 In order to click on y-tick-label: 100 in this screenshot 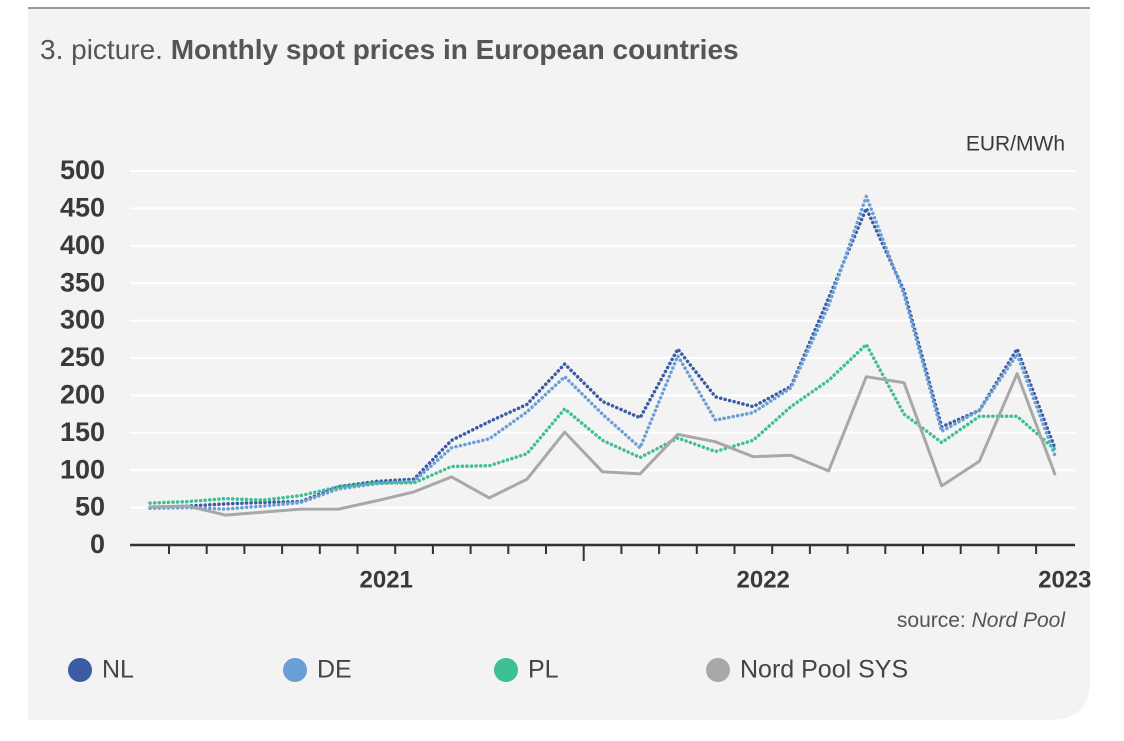, I will do `click(82, 469)`.